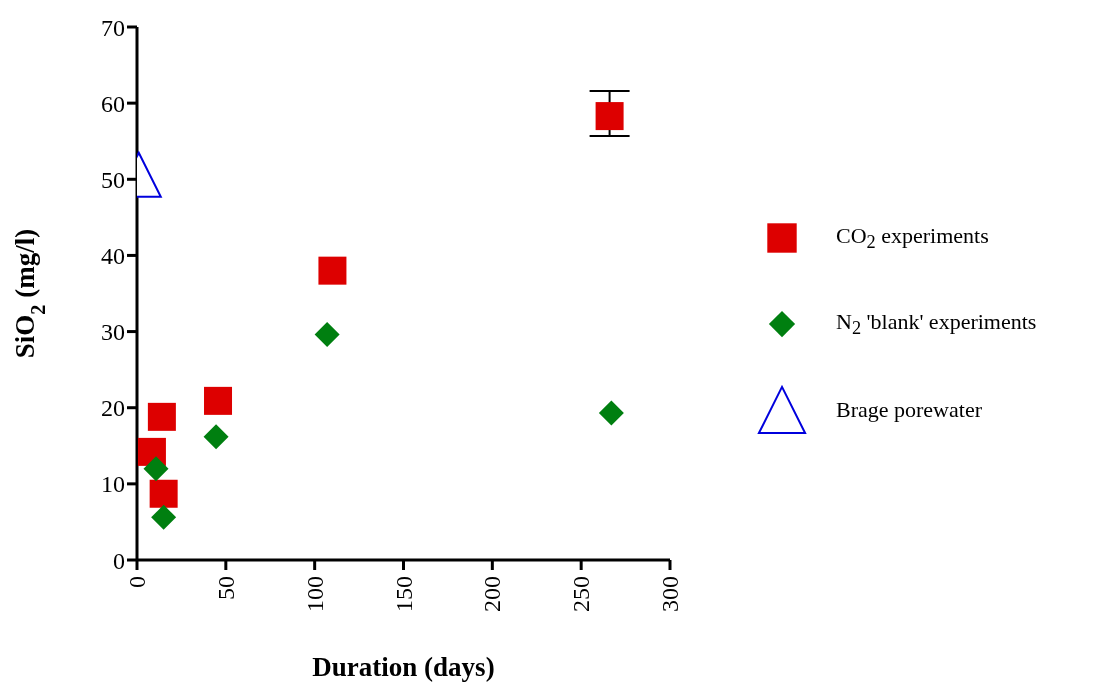 The width and height of the screenshot is (1101, 692). I want to click on x-tick-label: 250, so click(581, 594).